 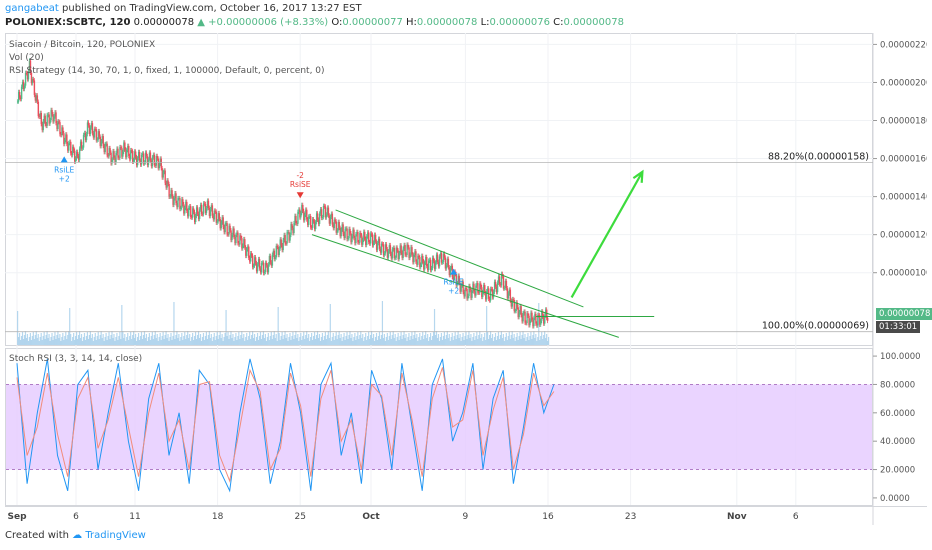 What do you see at coordinates (337, 22) in the screenshot?
I see `open-label: O:` at bounding box center [337, 22].